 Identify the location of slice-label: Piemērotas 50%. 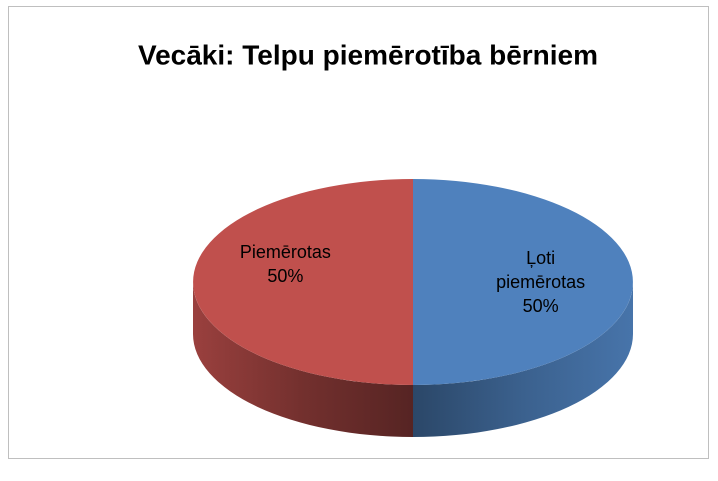
(285, 264).